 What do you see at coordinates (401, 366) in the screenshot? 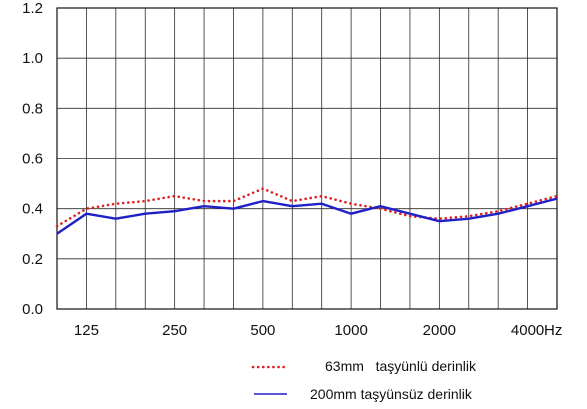
I see `legend-label-63mm: 63mm taşyünlü derinlik` at bounding box center [401, 366].